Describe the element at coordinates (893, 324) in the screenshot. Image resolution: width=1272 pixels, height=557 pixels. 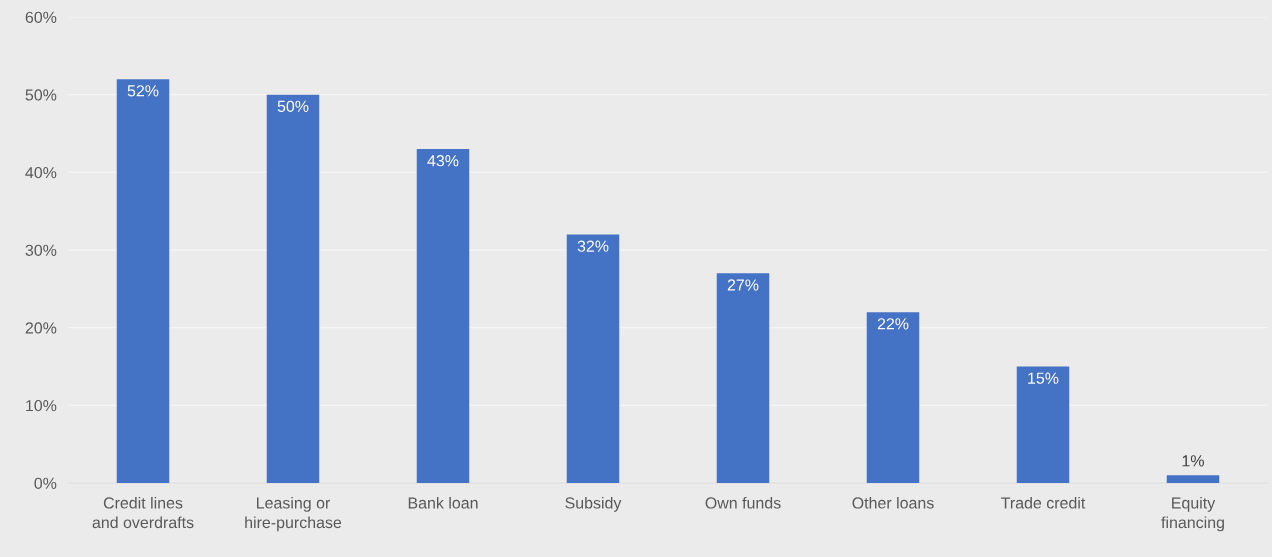
I see `data-label: 22%` at that location.